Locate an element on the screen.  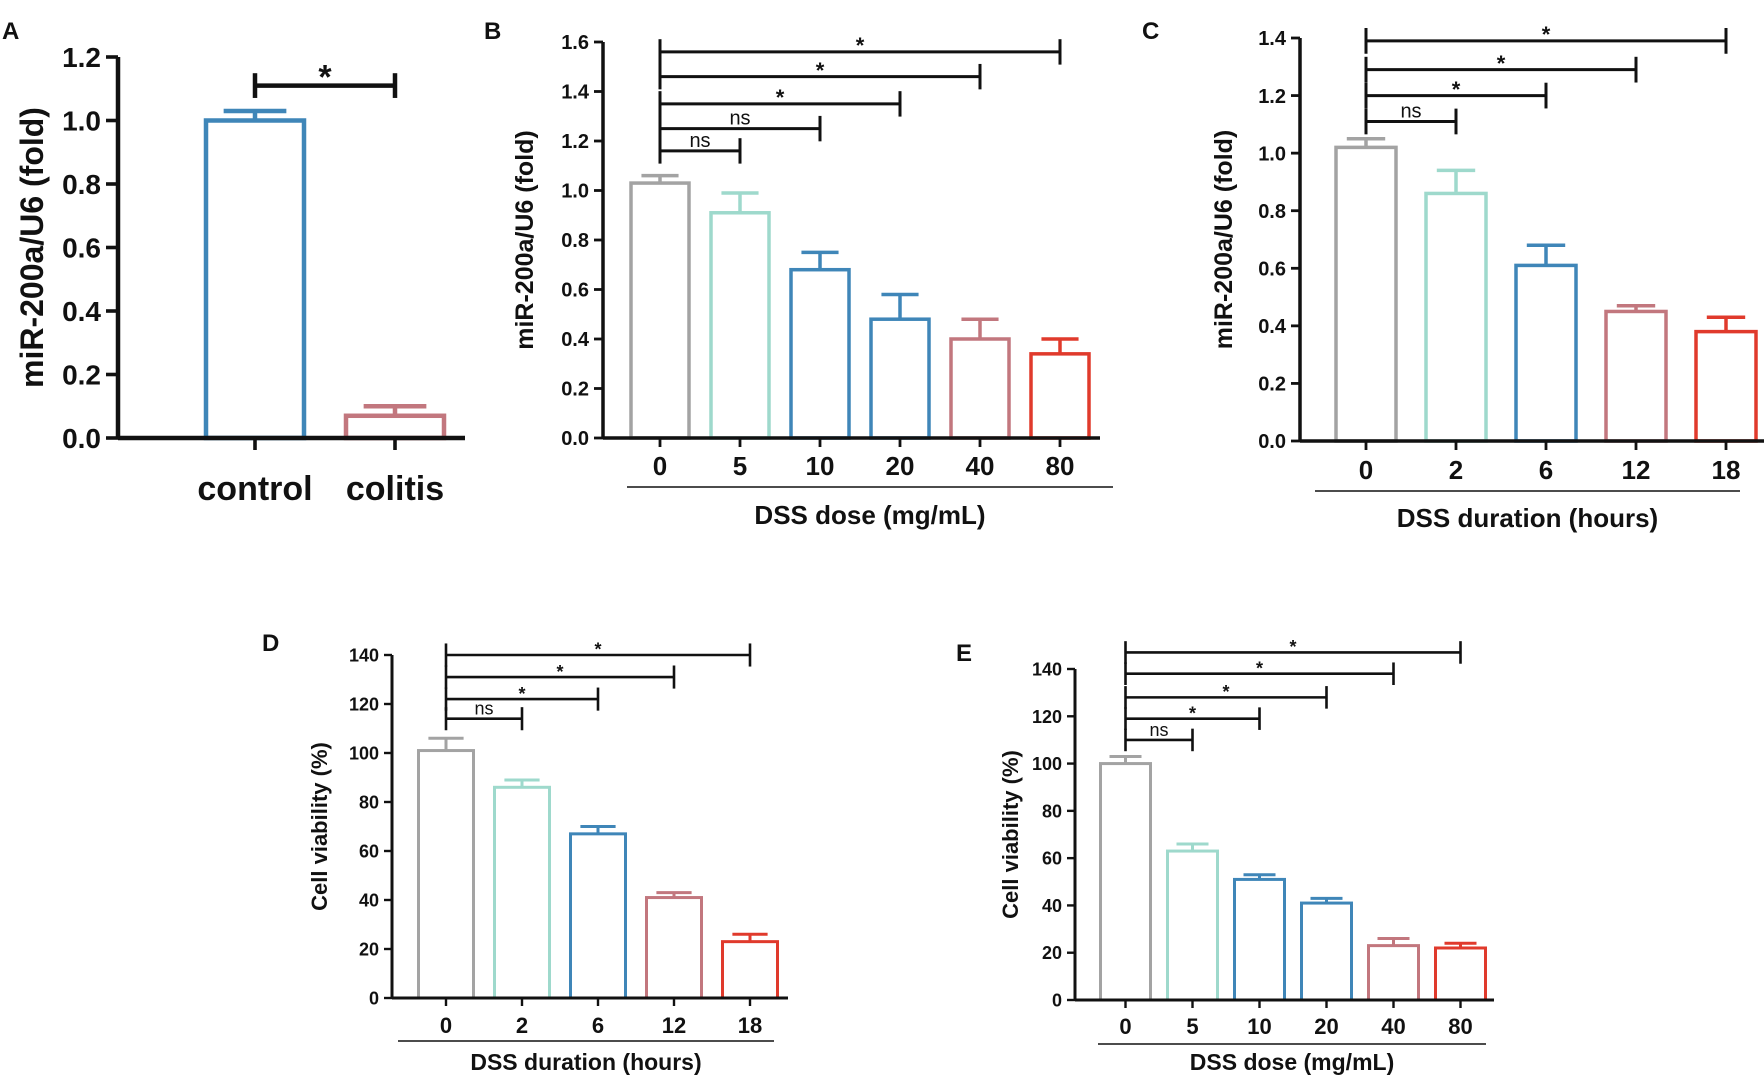
panel-letter: A is located at coordinates (10, 31).